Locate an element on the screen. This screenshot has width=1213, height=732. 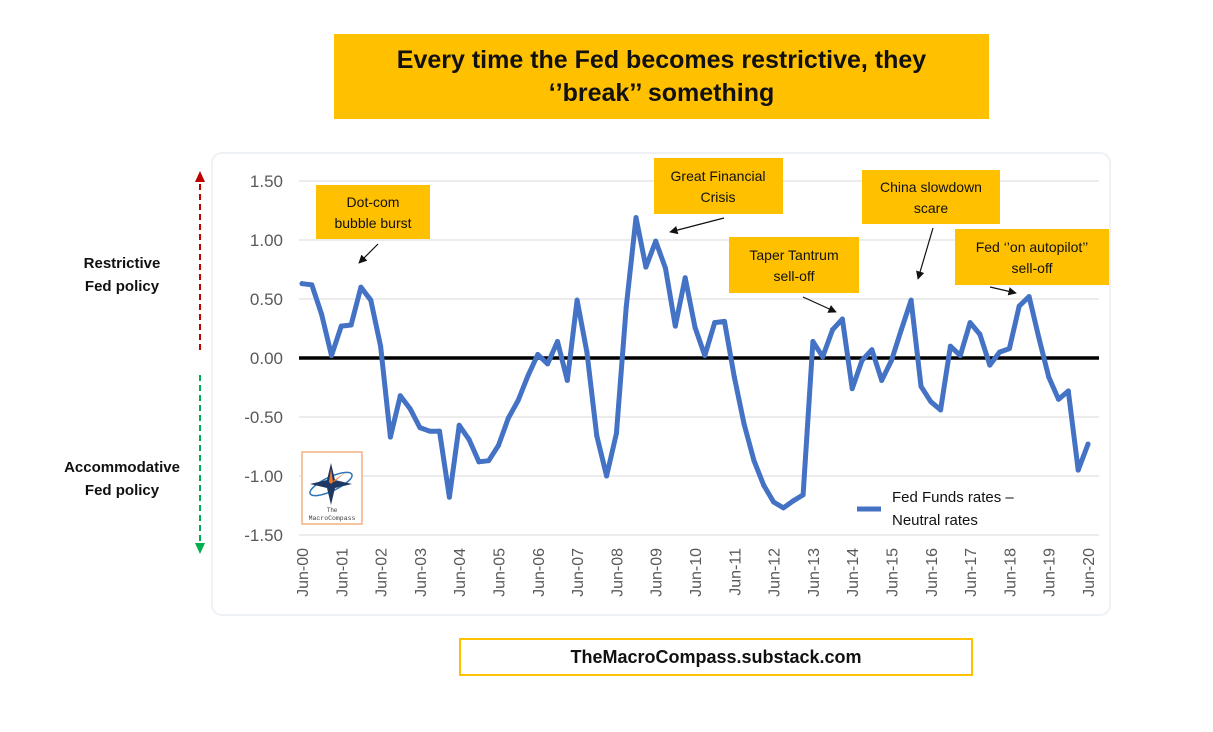
annotation-china-arrow is located at coordinates (925, 253).